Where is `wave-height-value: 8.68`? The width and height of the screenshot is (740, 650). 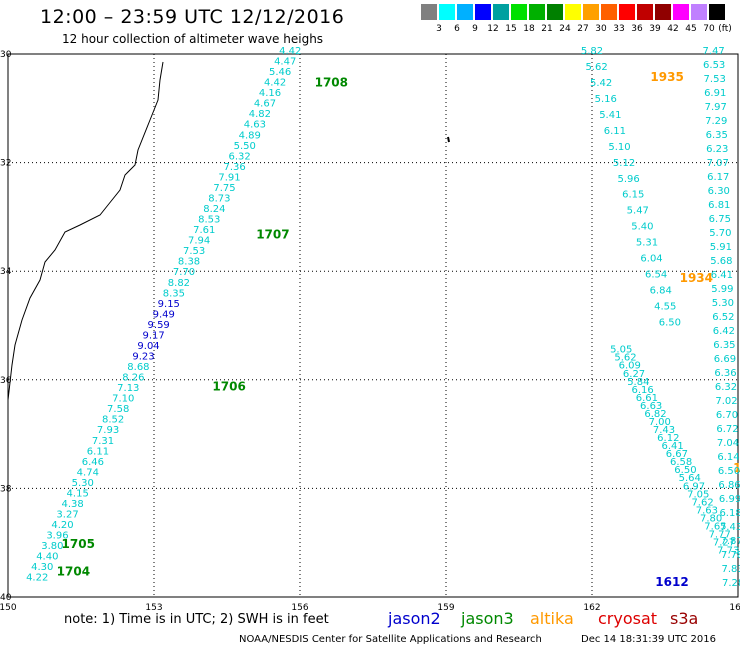 wave-height-value: 8.68 is located at coordinates (138, 367).